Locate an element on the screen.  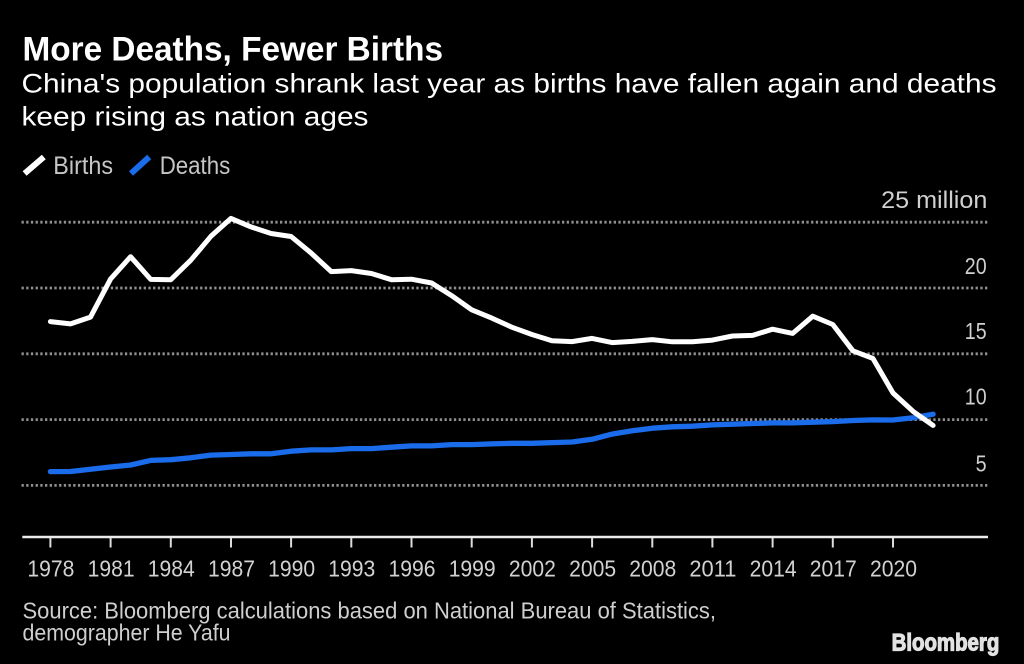
svg-text: 2005 is located at coordinates (592, 569).